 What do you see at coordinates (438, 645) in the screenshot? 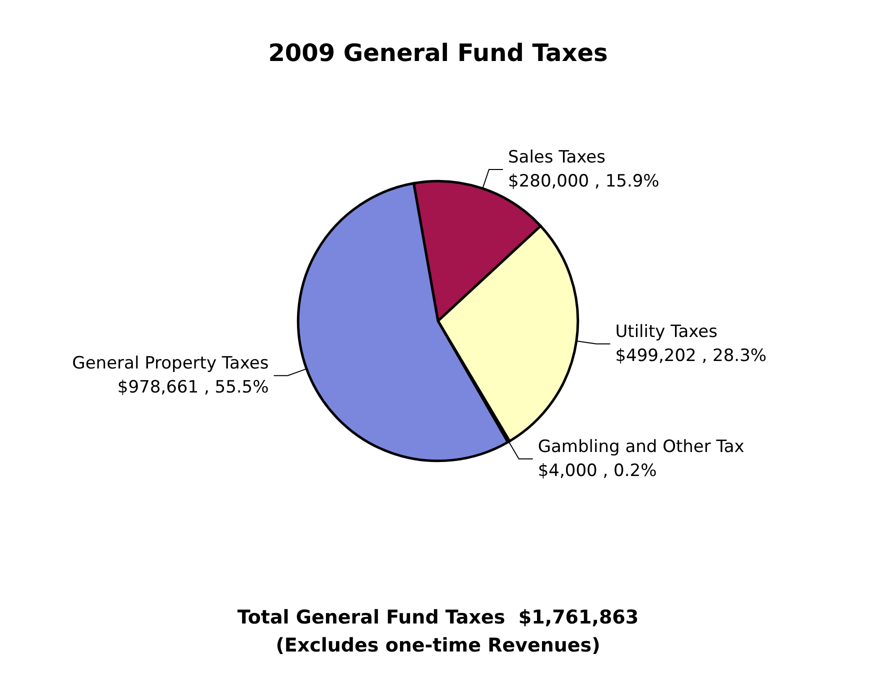
I see `text: (Excludes one-time Revenues)` at bounding box center [438, 645].